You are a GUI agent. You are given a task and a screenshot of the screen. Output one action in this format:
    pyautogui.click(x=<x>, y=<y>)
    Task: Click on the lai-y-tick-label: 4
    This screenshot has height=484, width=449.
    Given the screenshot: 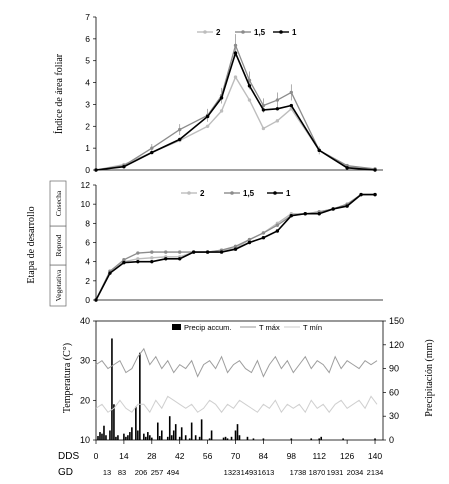 What is the action you would take?
    pyautogui.click(x=87, y=83)
    